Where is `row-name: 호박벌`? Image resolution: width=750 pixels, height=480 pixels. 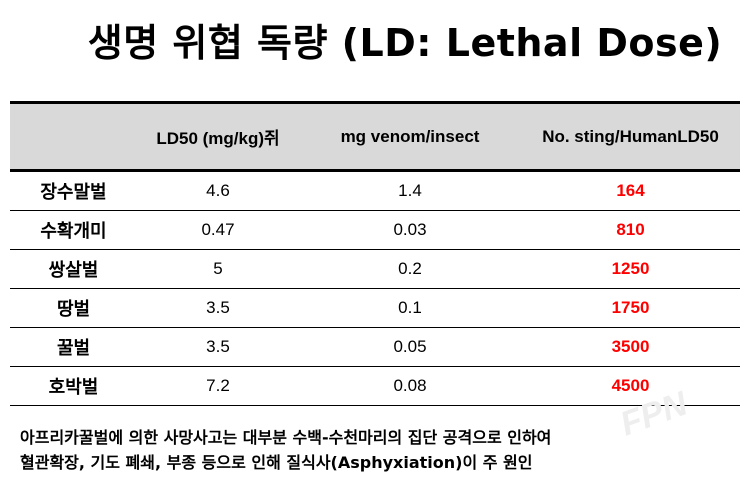 row-name: 호박벌 is located at coordinates (73, 386).